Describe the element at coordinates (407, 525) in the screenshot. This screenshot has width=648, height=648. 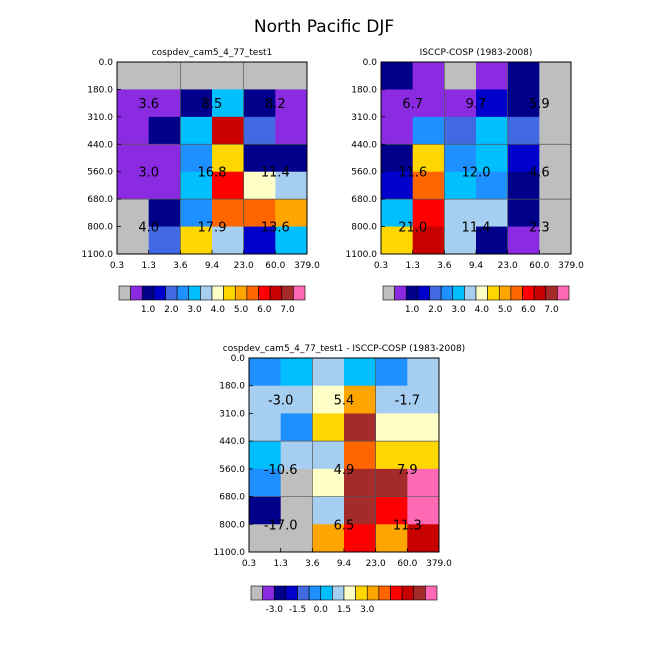
I see `cell-value-label: 11.3` at that location.